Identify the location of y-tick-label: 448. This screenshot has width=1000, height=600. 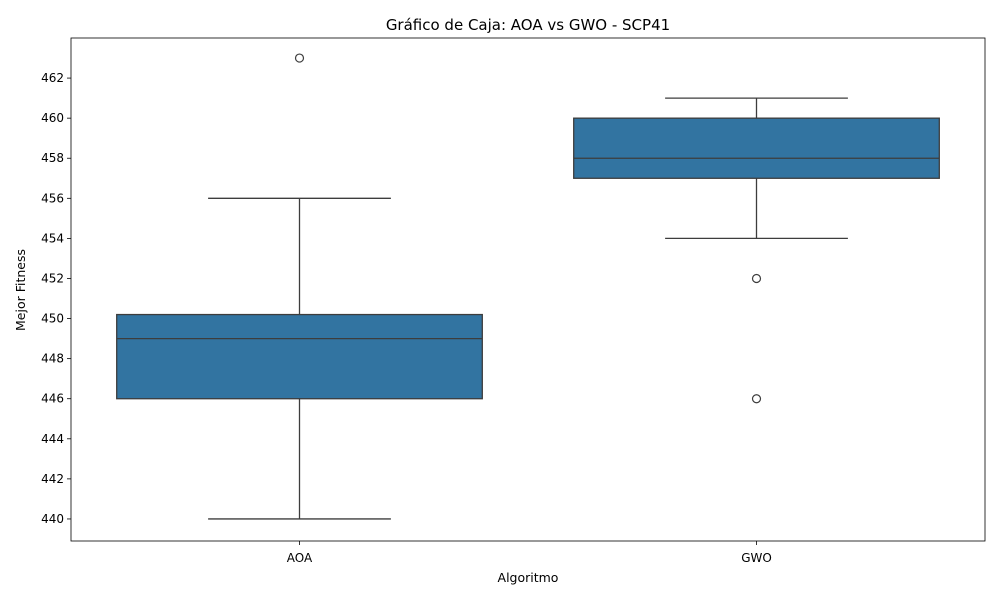
(52, 359).